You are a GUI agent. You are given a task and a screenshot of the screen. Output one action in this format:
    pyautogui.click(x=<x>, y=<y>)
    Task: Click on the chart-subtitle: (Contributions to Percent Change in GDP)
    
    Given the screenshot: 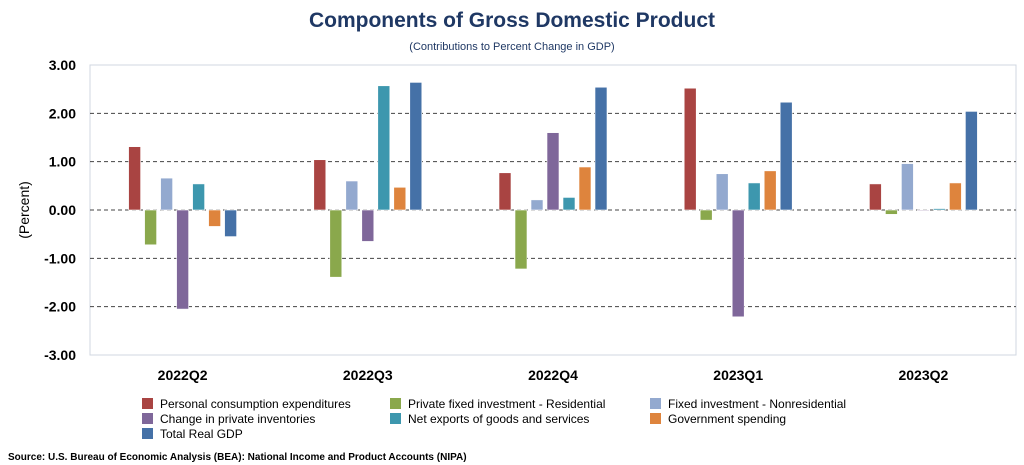 What is the action you would take?
    pyautogui.click(x=511, y=47)
    